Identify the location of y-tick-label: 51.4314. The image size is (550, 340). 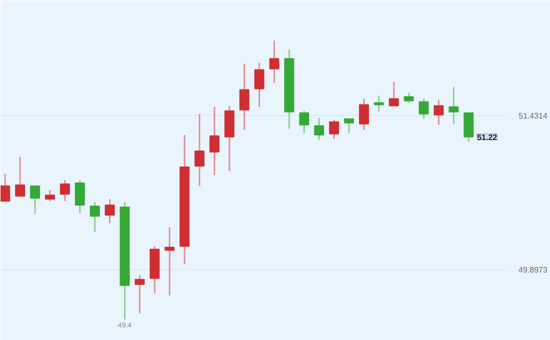
(533, 116).